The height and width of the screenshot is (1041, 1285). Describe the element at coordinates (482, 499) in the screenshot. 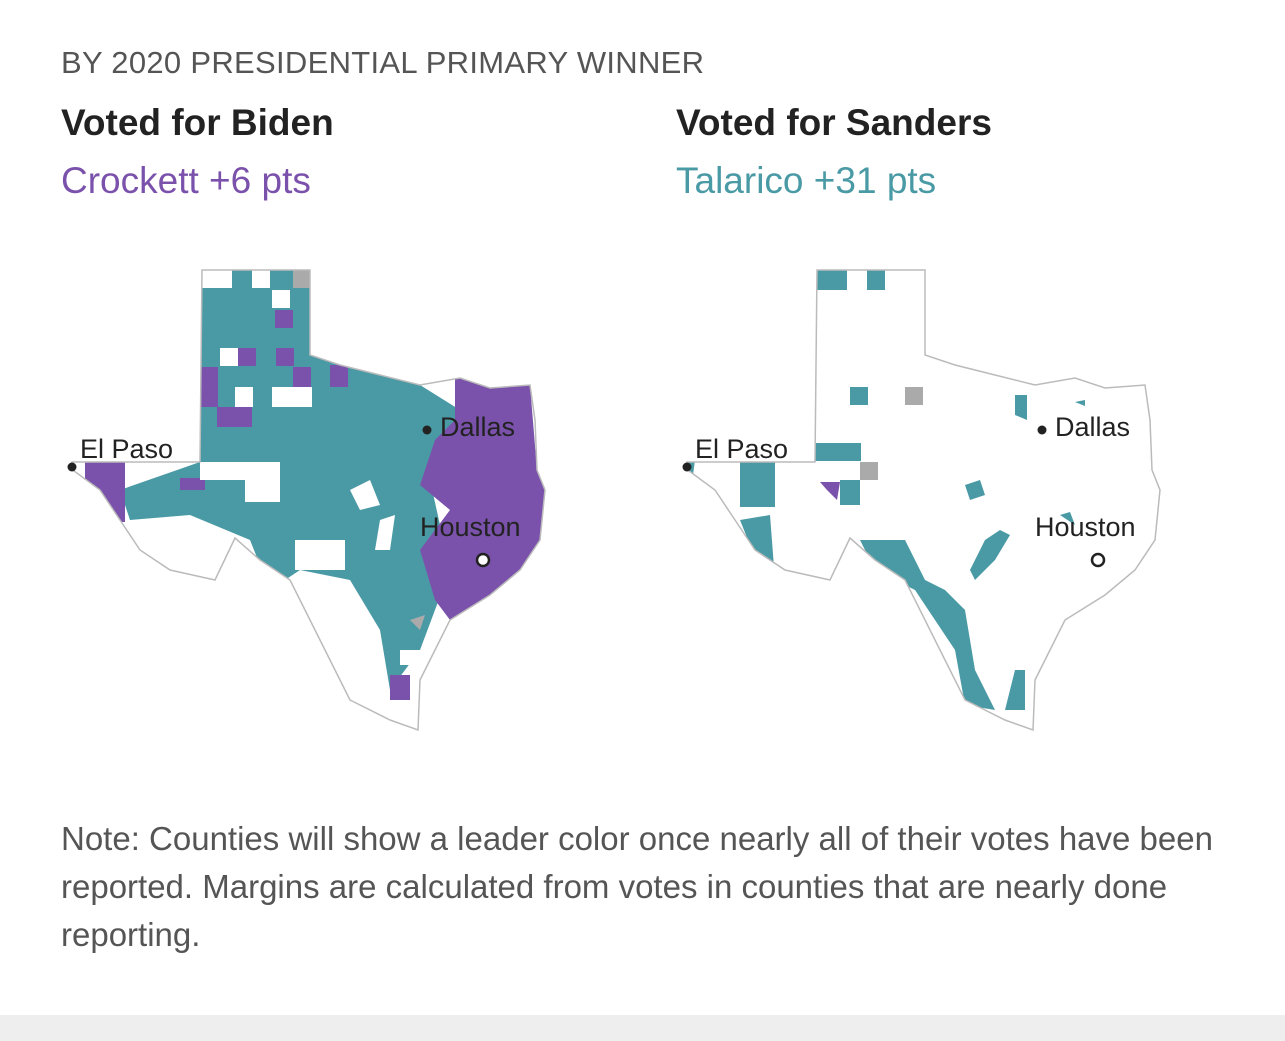

I see `purple-counties-east` at that location.